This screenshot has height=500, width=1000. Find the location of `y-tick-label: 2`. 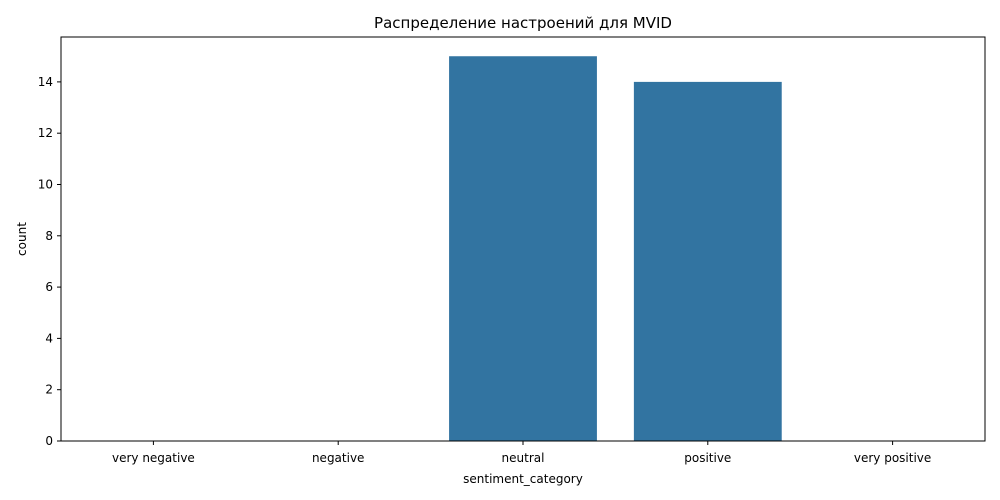

y-tick-label: 2 is located at coordinates (49, 390).